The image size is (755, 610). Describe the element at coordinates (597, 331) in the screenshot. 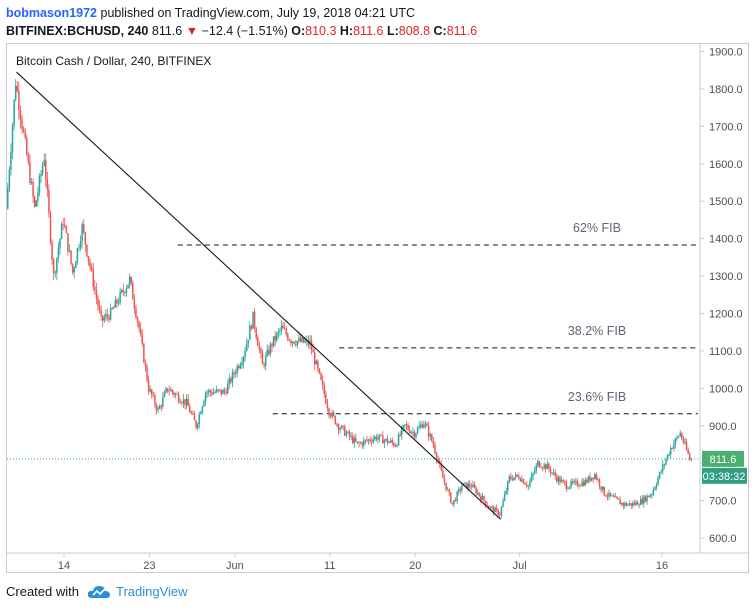

I see `fib-level-label: 38.2% FIB` at that location.